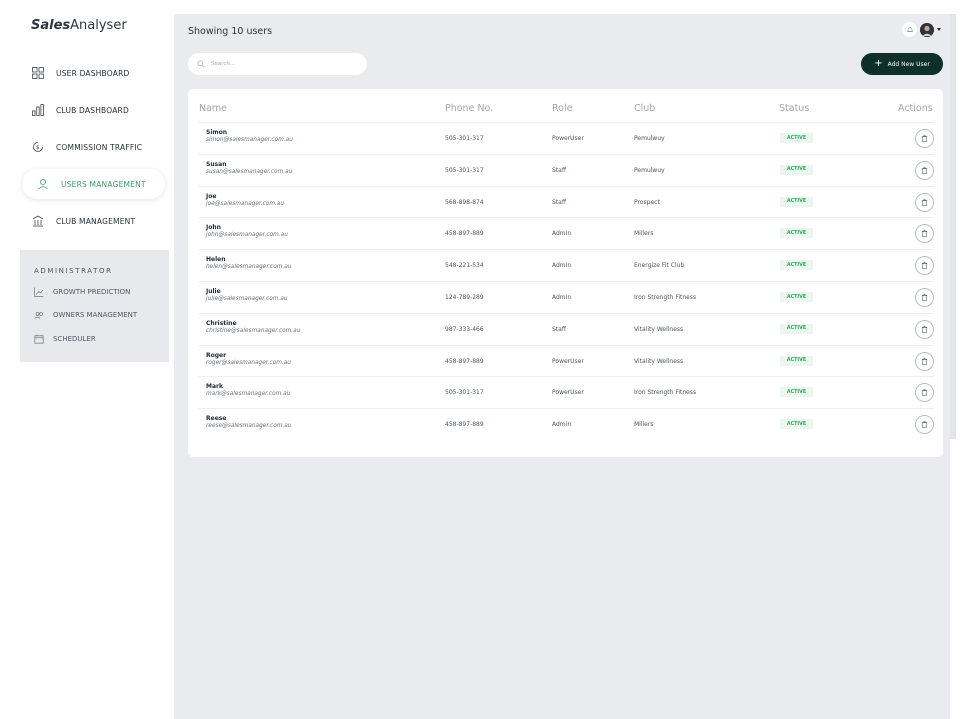 The height and width of the screenshot is (719, 964). What do you see at coordinates (213, 108) in the screenshot?
I see `column-header-name: Name` at bounding box center [213, 108].